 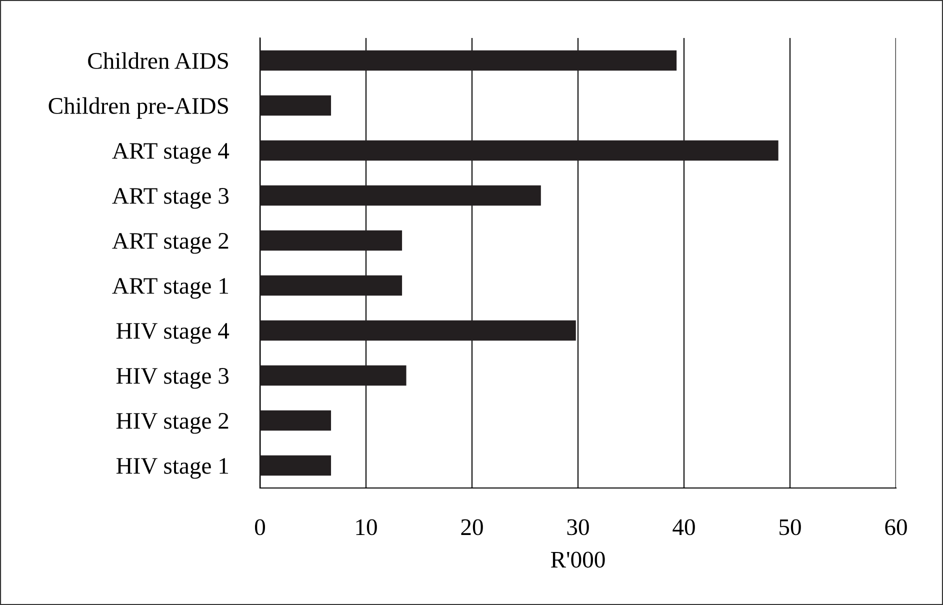 What do you see at coordinates (172, 423) in the screenshot?
I see `y-tick-label: HIV stage 2` at bounding box center [172, 423].